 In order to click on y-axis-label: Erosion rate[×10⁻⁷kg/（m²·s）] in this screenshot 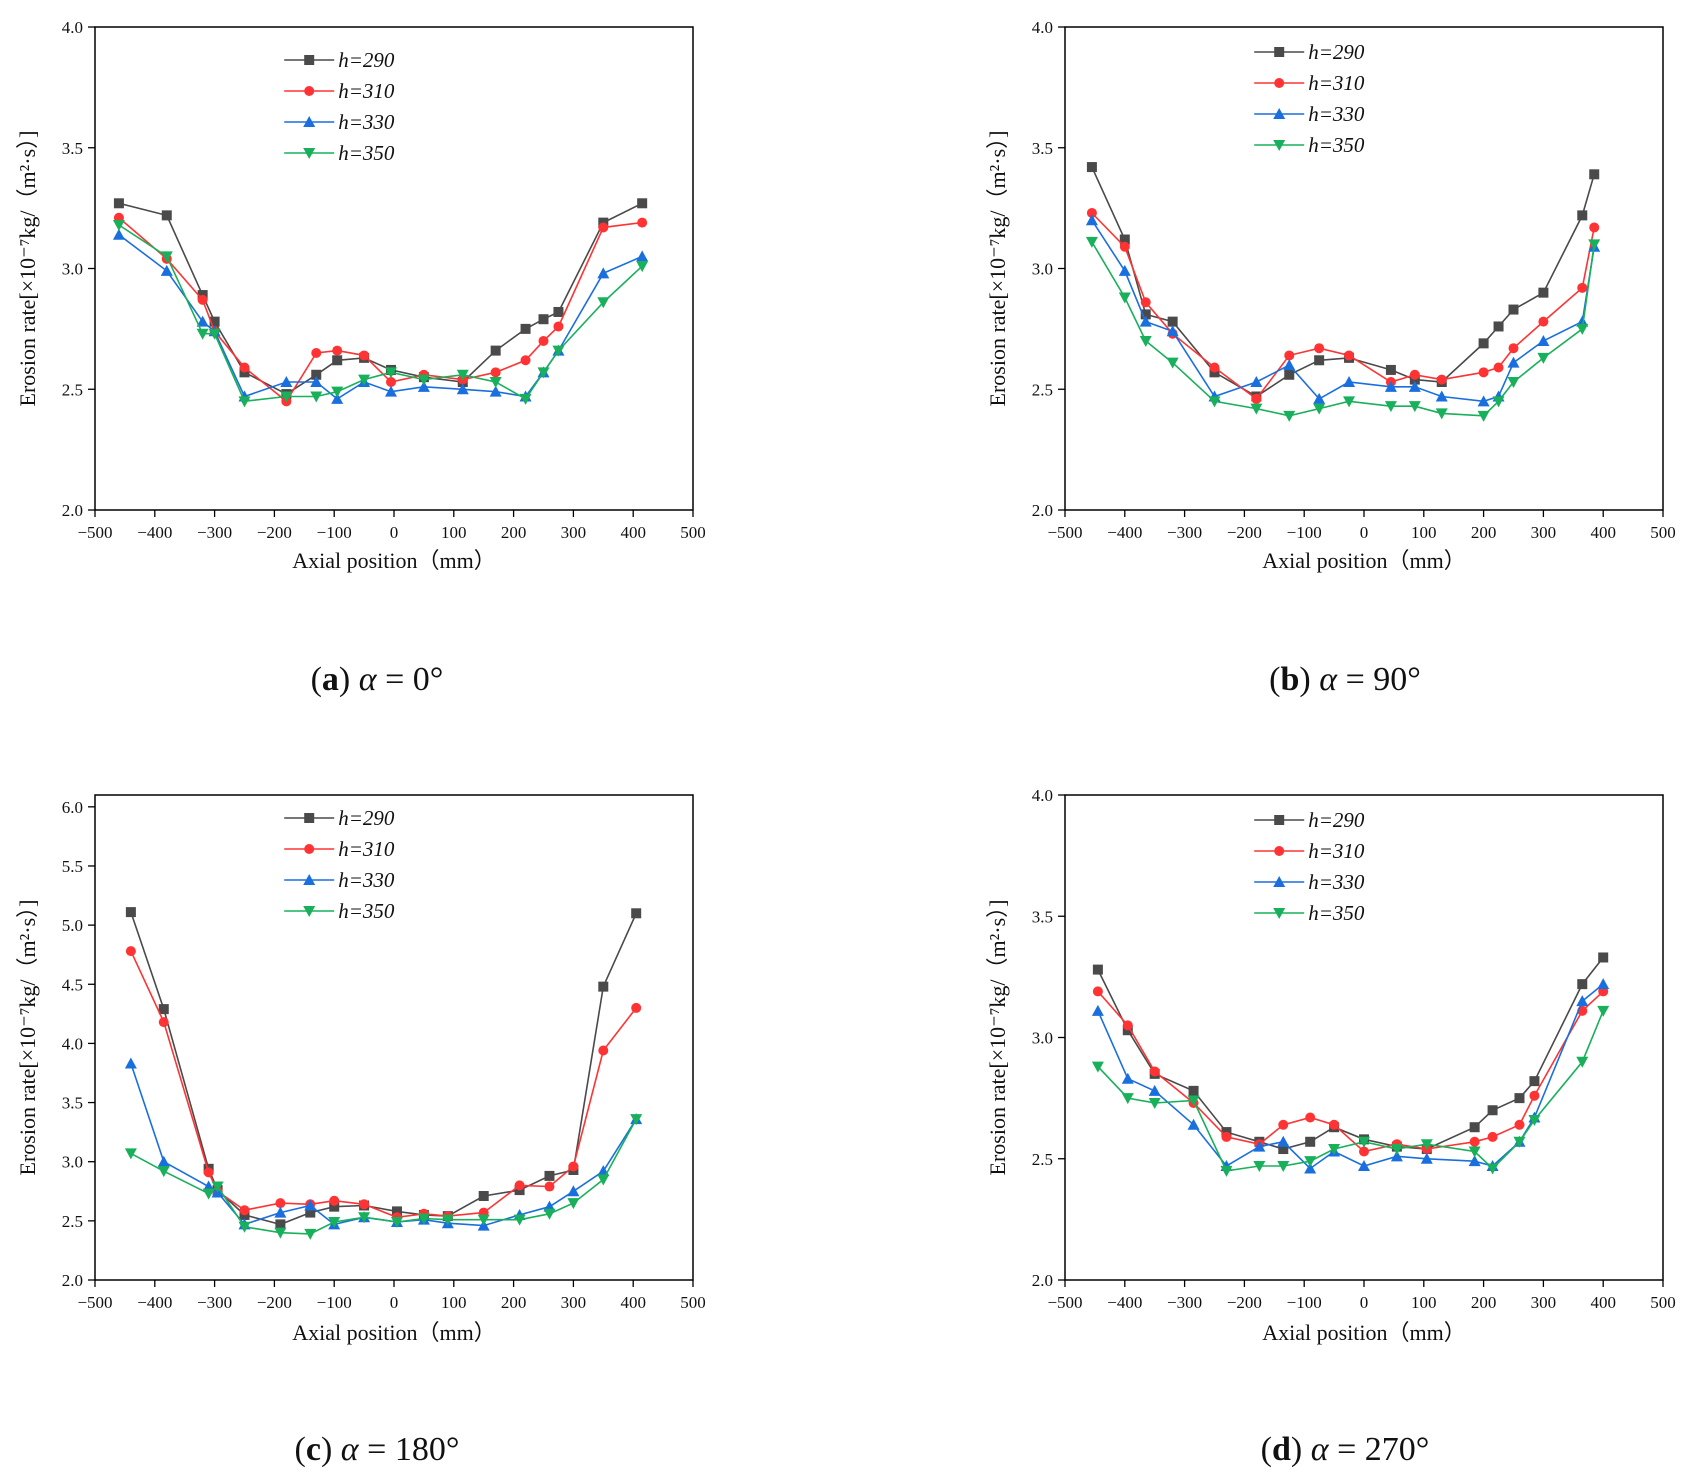, I will do `click(997, 1038)`.